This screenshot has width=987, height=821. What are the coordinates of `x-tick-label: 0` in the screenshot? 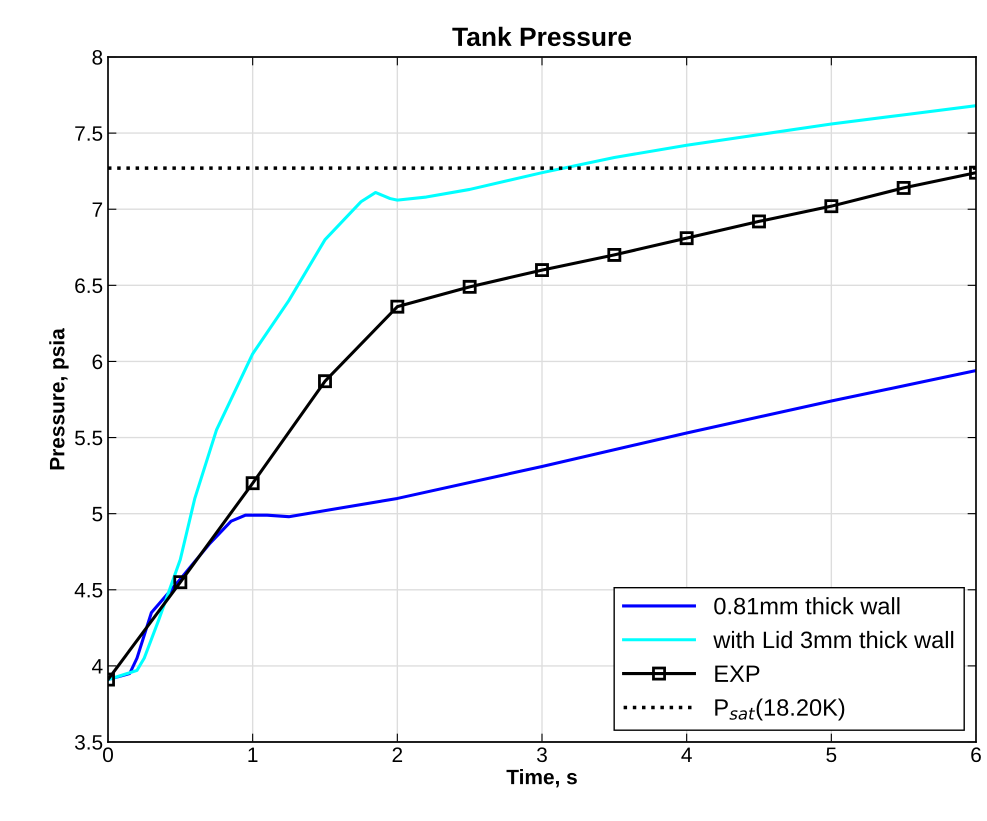 It's located at (108, 754).